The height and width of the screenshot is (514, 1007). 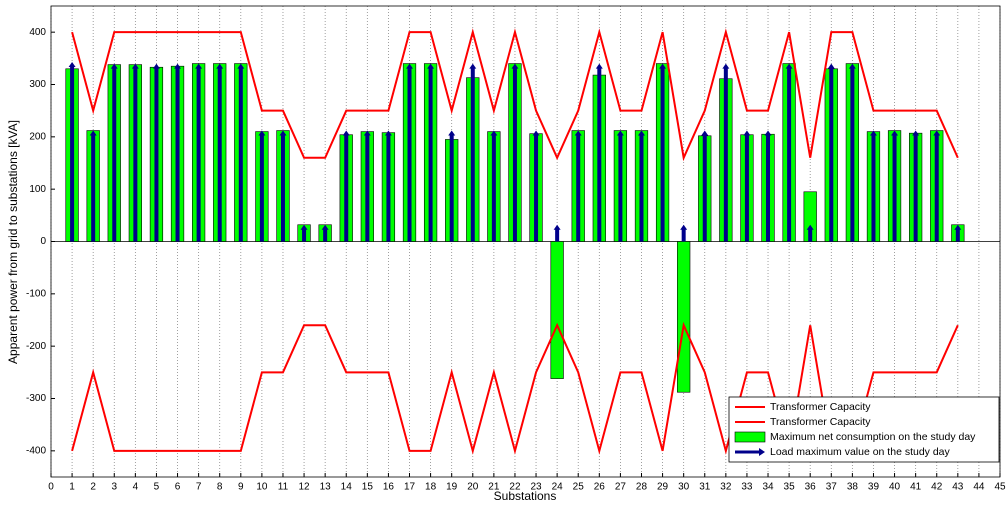 What do you see at coordinates (1000, 487) in the screenshot?
I see `x-tick-label: 45` at bounding box center [1000, 487].